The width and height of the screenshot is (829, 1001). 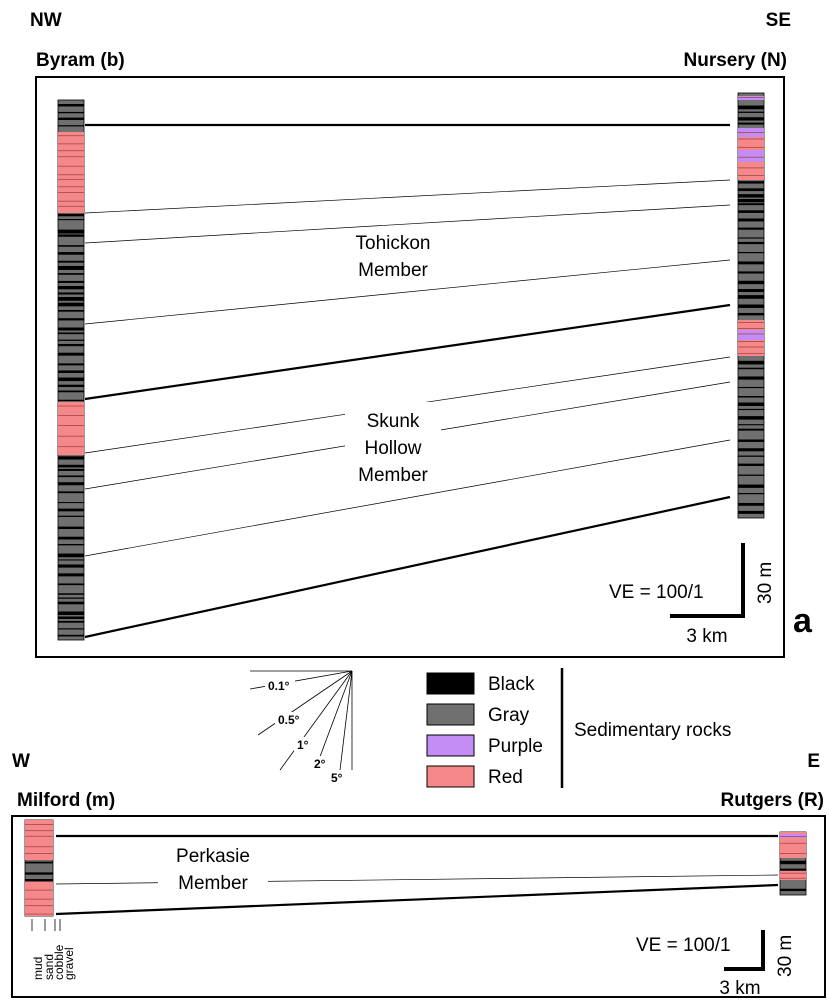 What do you see at coordinates (38, 968) in the screenshot?
I see `grain-label-mud: mud` at bounding box center [38, 968].